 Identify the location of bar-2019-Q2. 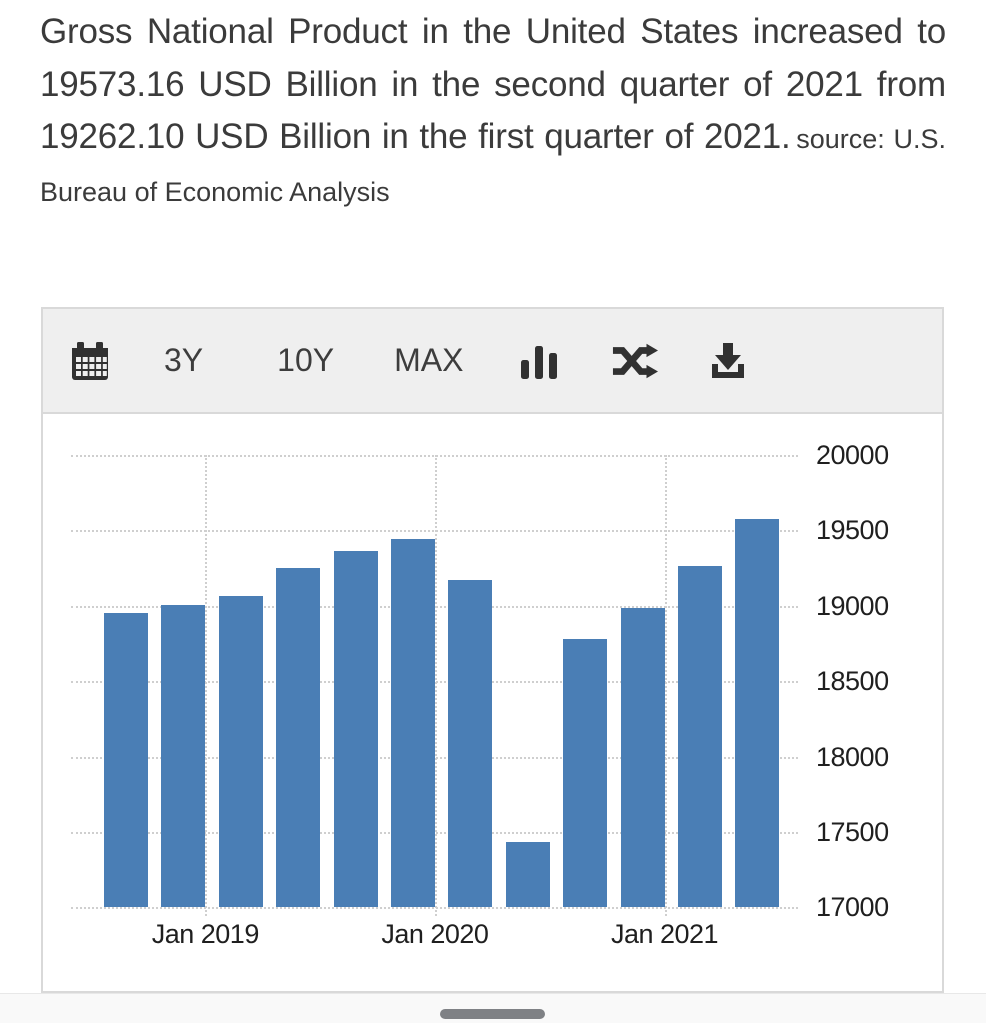
(298, 737).